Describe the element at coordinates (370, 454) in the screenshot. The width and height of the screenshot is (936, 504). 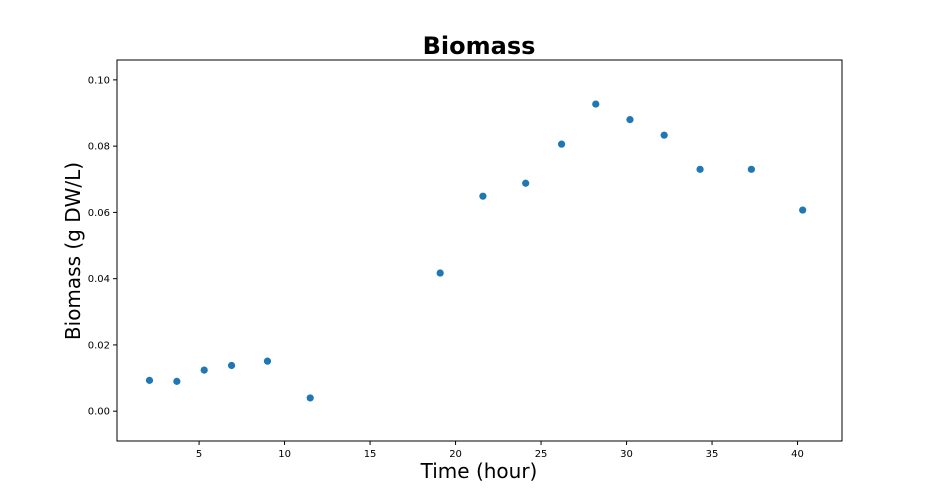
I see `x-tick-label: 15` at that location.